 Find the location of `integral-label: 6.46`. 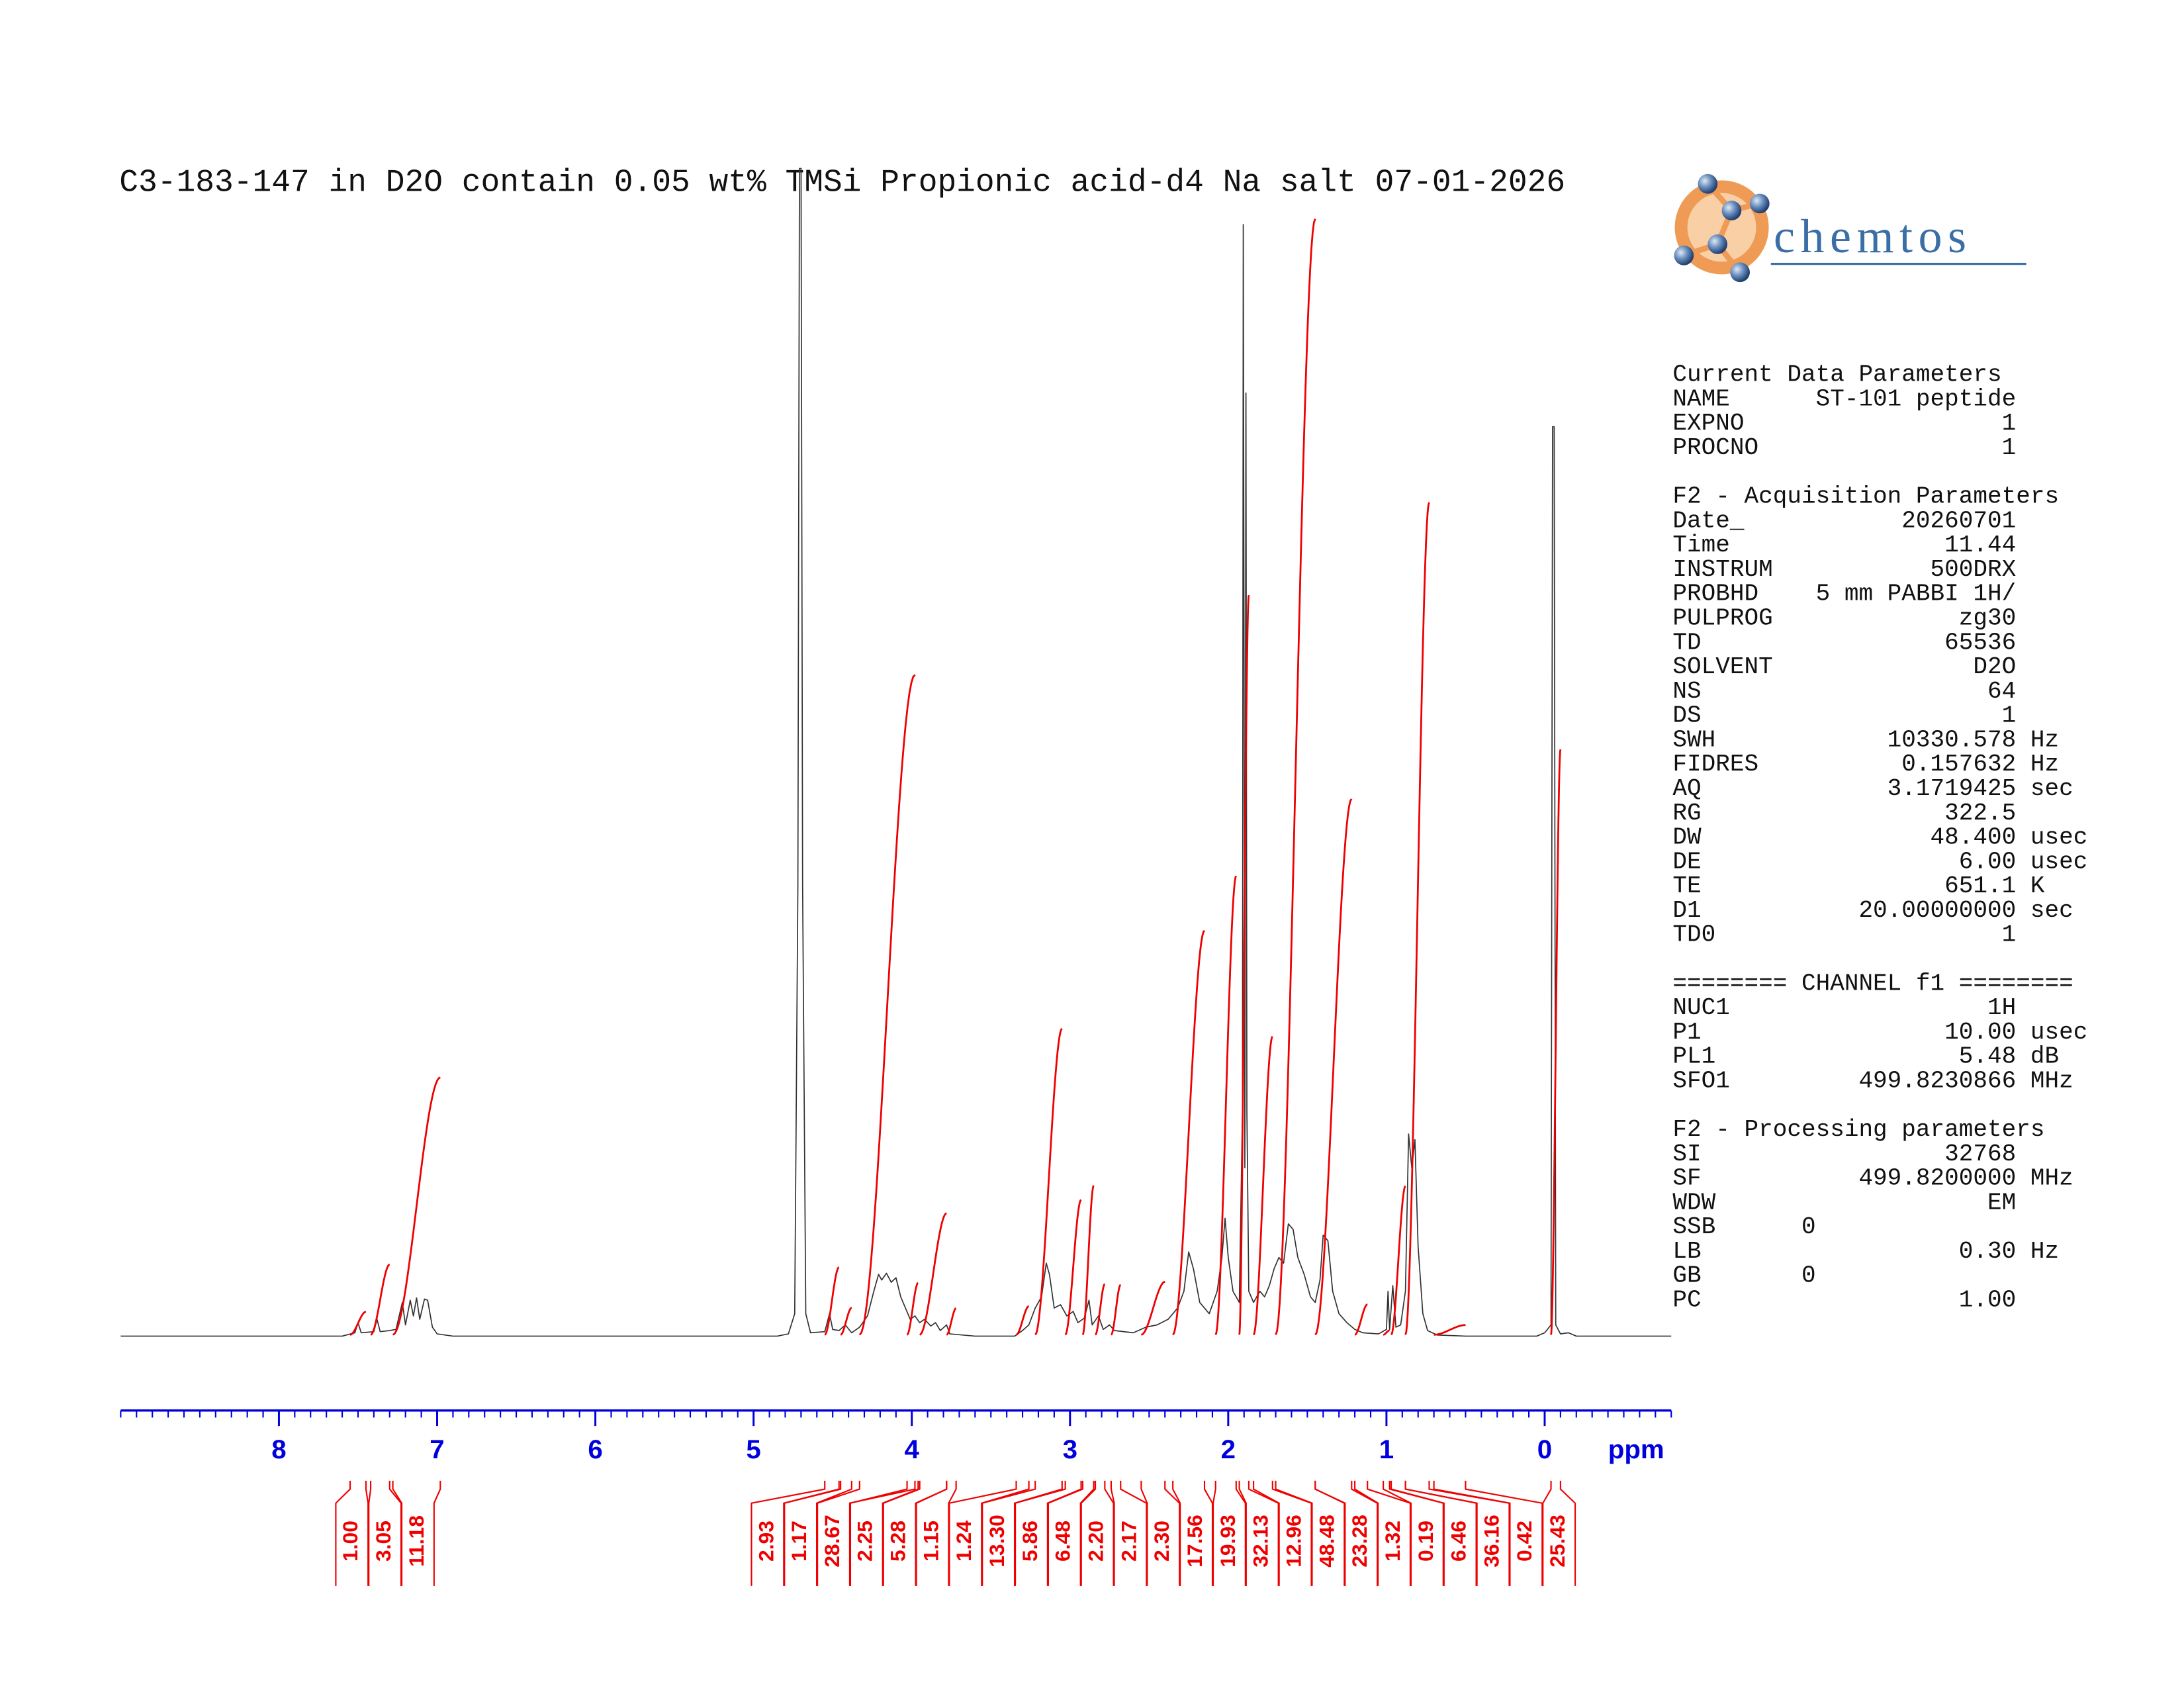

integral-label: 6.46 is located at coordinates (1459, 1541).